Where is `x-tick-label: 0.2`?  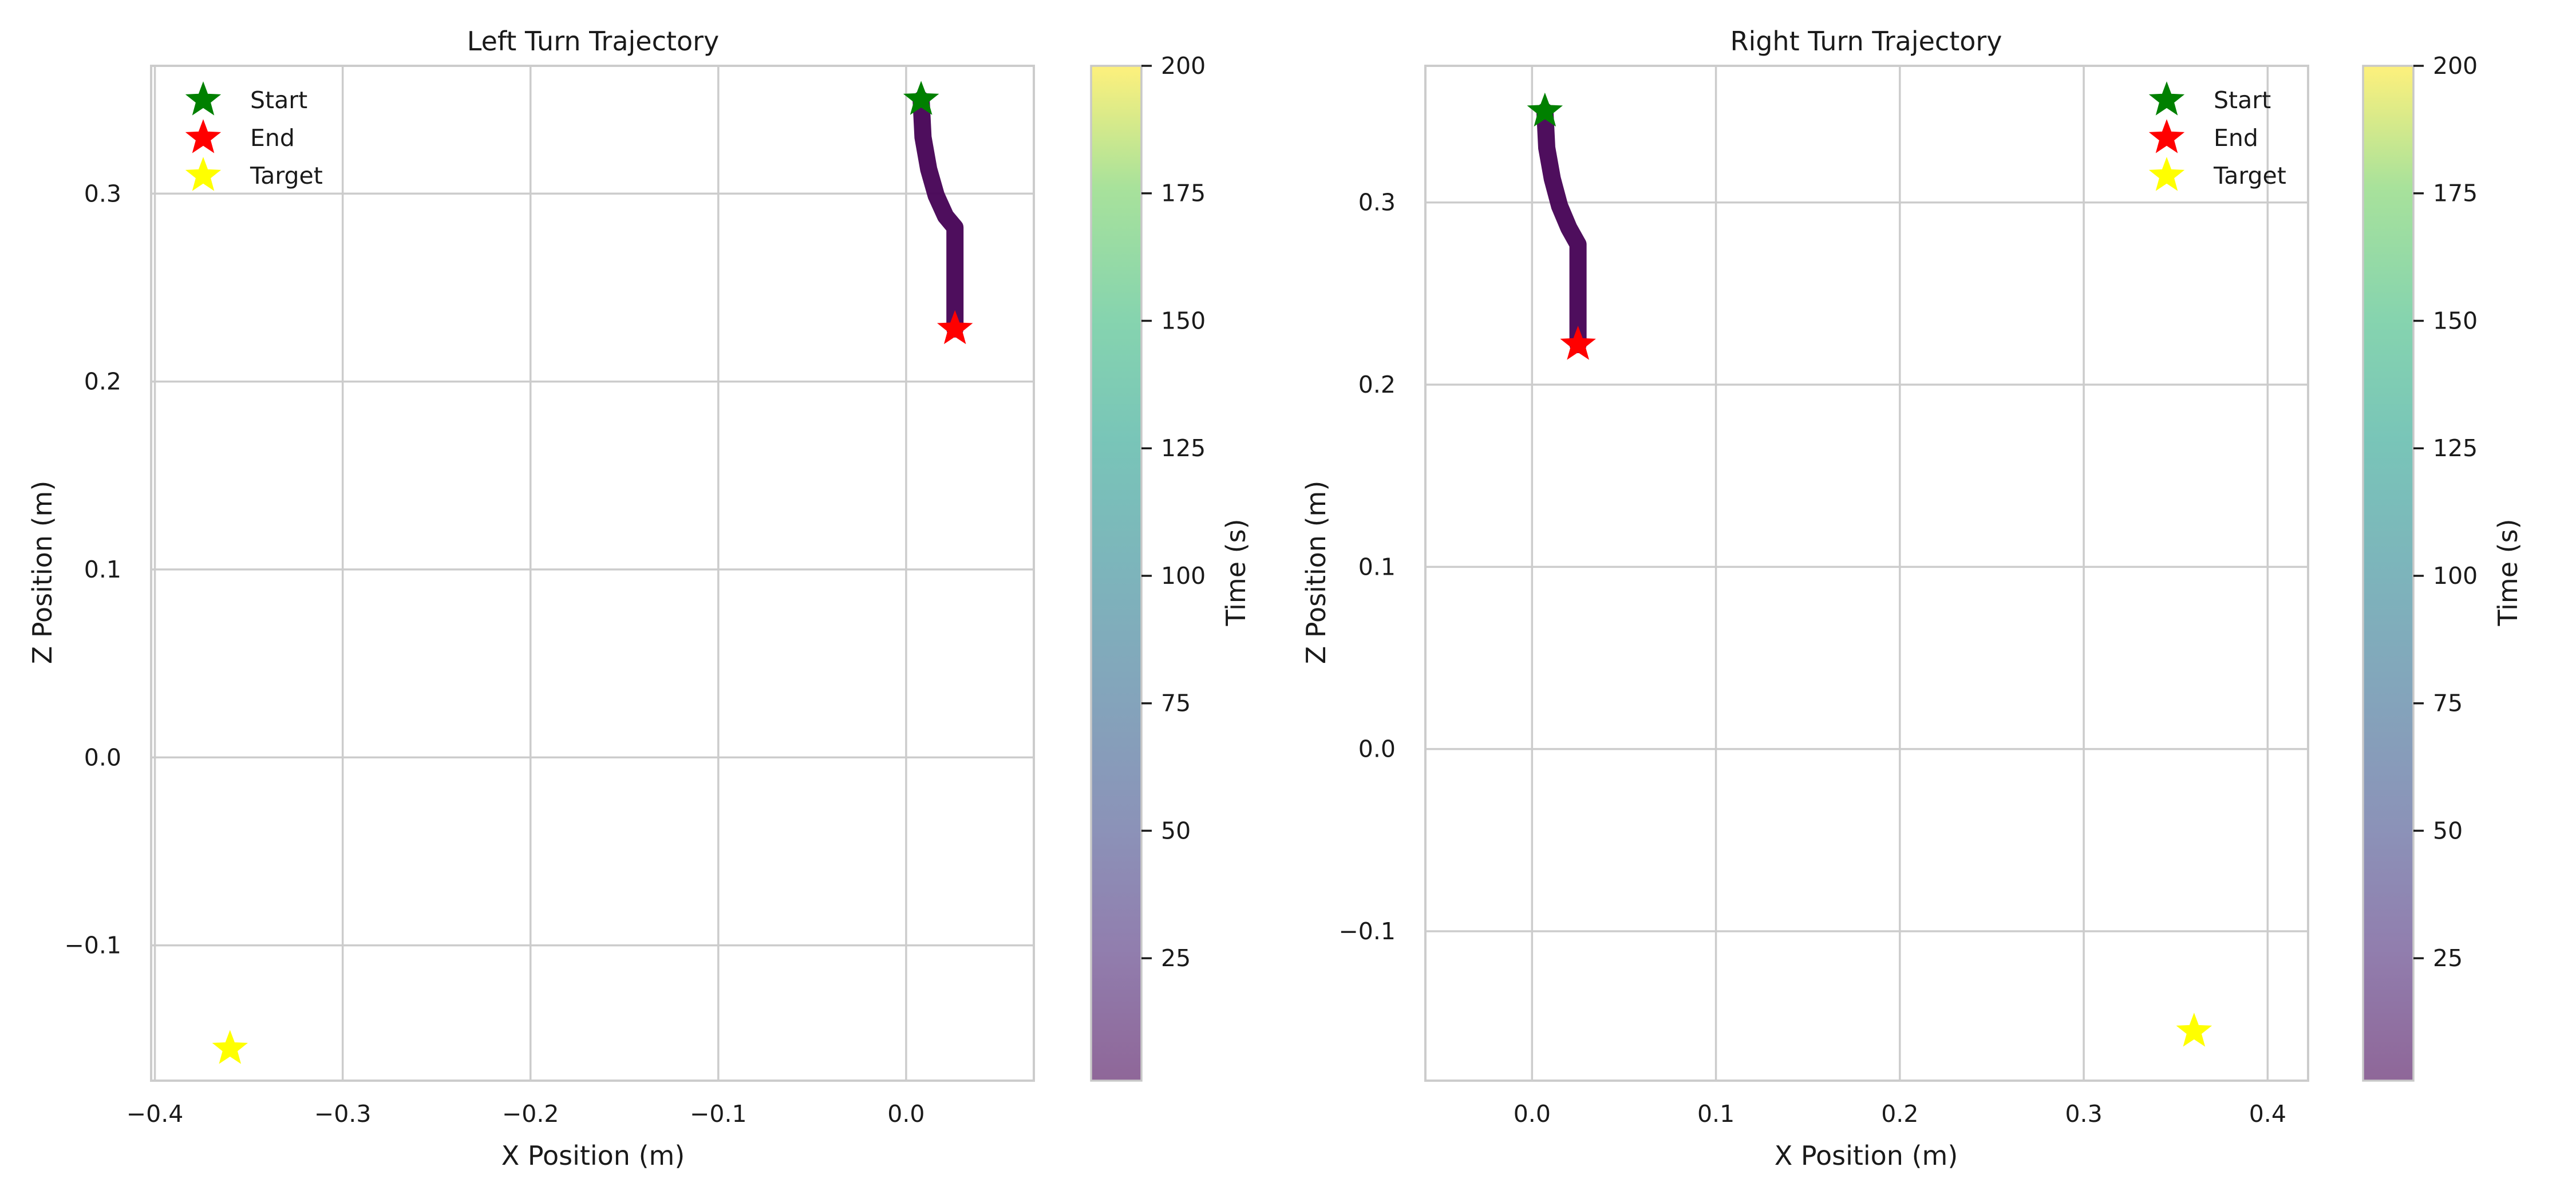 x-tick-label: 0.2 is located at coordinates (1899, 1114).